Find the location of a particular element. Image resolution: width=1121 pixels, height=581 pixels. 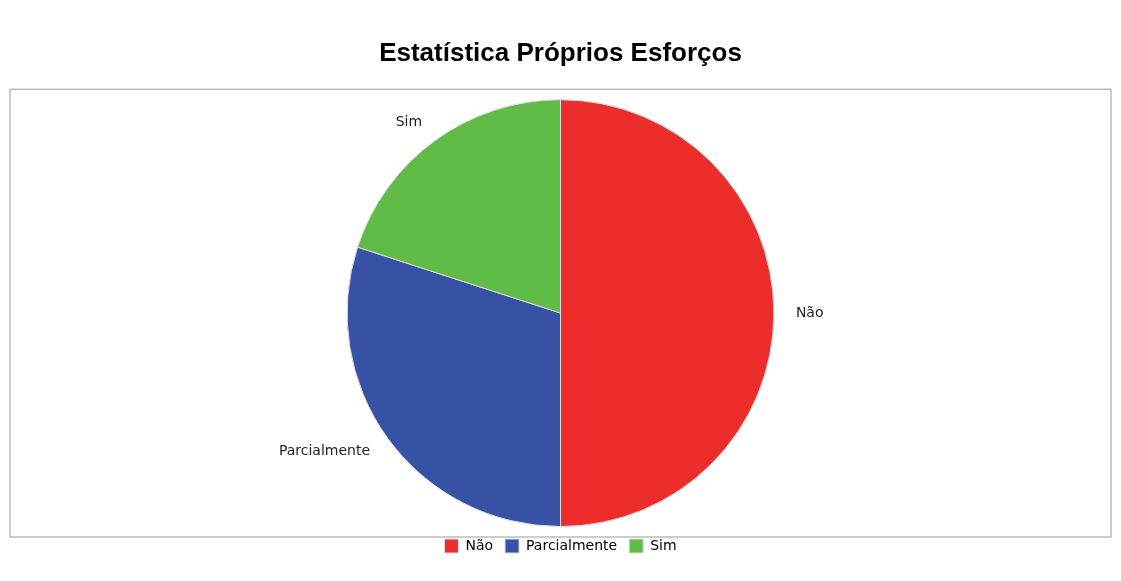

legend-label: Não is located at coordinates (479, 544).